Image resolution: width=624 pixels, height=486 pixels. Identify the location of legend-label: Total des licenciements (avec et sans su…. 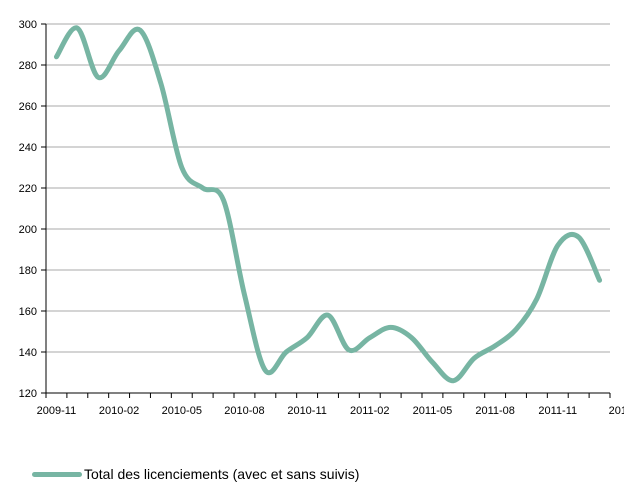
(222, 474).